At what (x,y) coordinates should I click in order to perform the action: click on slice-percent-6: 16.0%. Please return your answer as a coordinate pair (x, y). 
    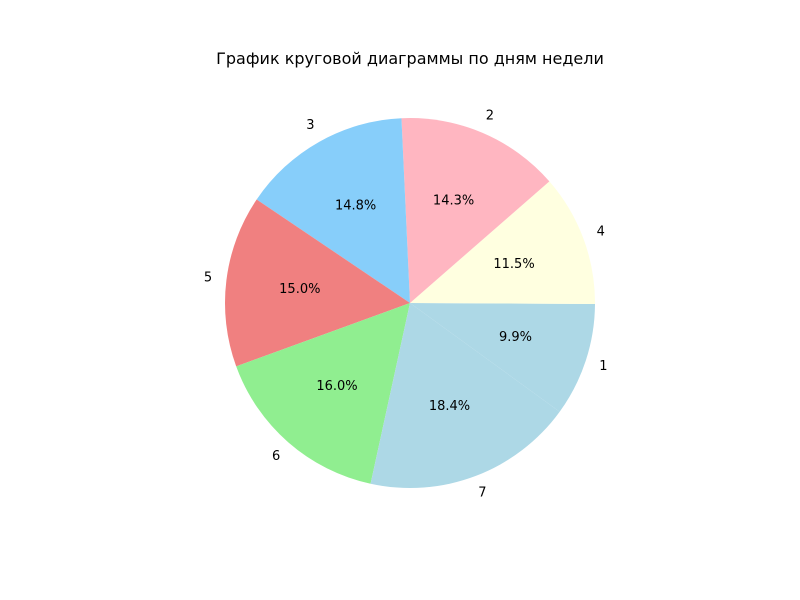
    Looking at the image, I should click on (336, 386).